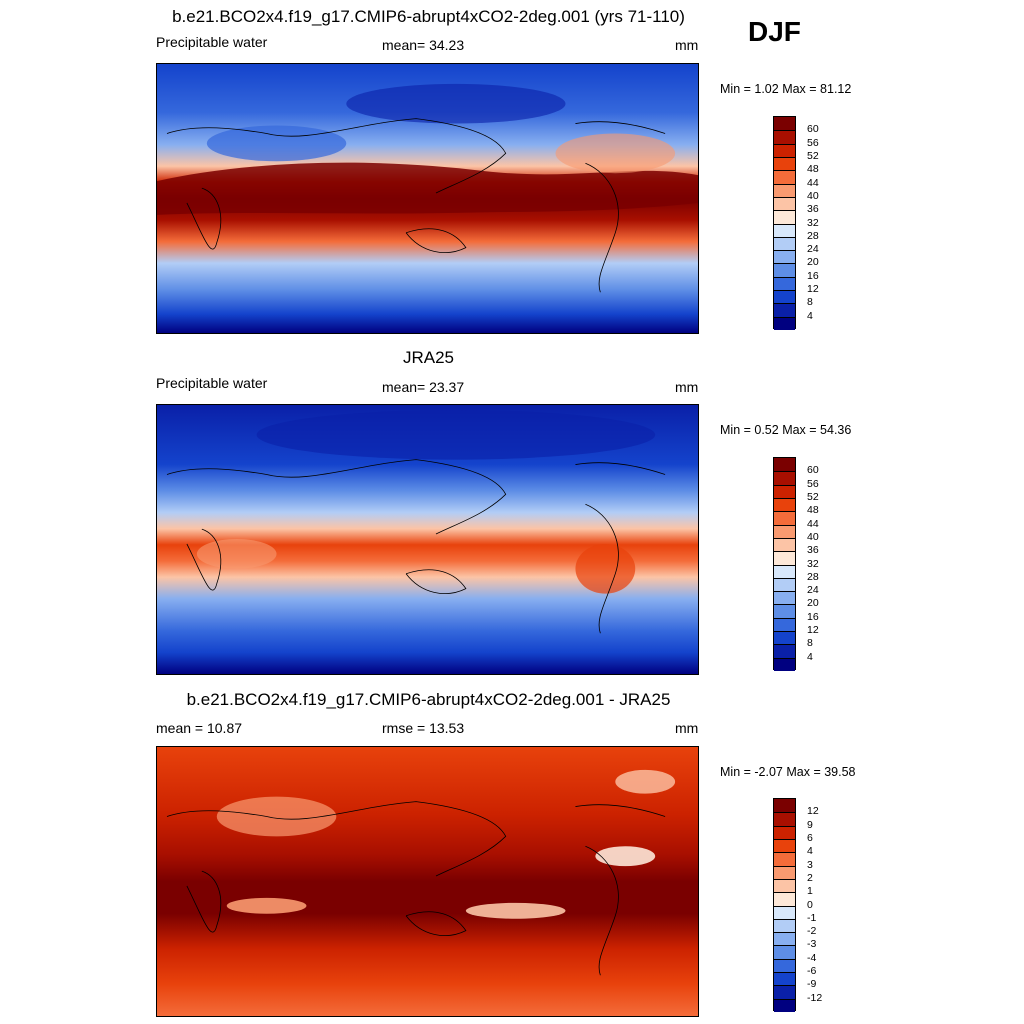  What do you see at coordinates (786, 89) in the screenshot?
I see `panel1-minmax-label: Min = 1.02 Max = 81.12` at bounding box center [786, 89].